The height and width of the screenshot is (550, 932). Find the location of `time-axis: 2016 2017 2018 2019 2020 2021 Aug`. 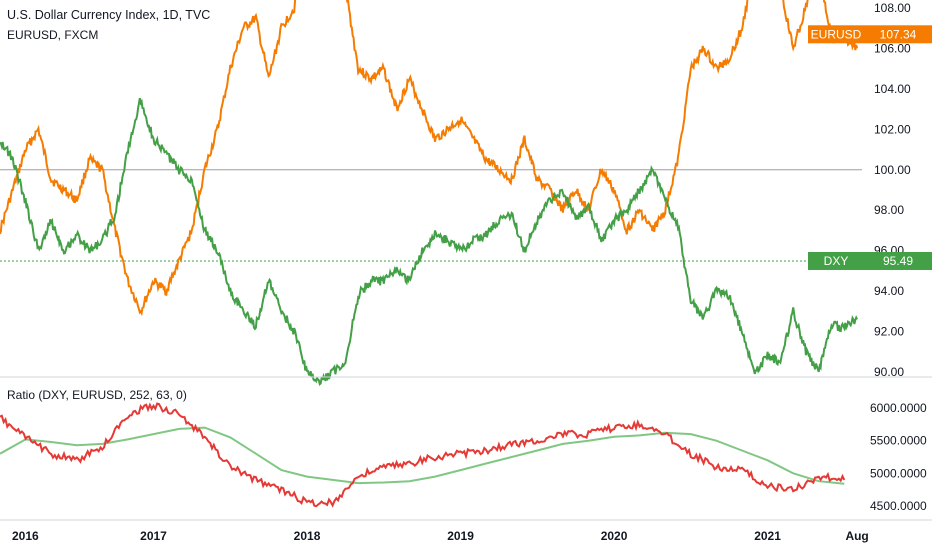

time-axis: 2016 2017 2018 2019 2020 2021 Aug is located at coordinates (466, 531).